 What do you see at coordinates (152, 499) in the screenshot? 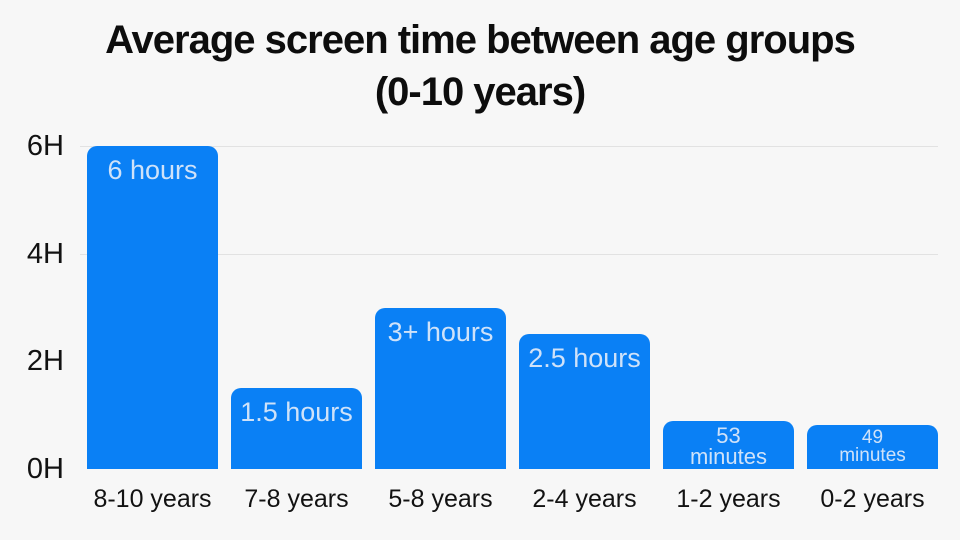
I see `x-axis-category-label: 8-10 years` at bounding box center [152, 499].